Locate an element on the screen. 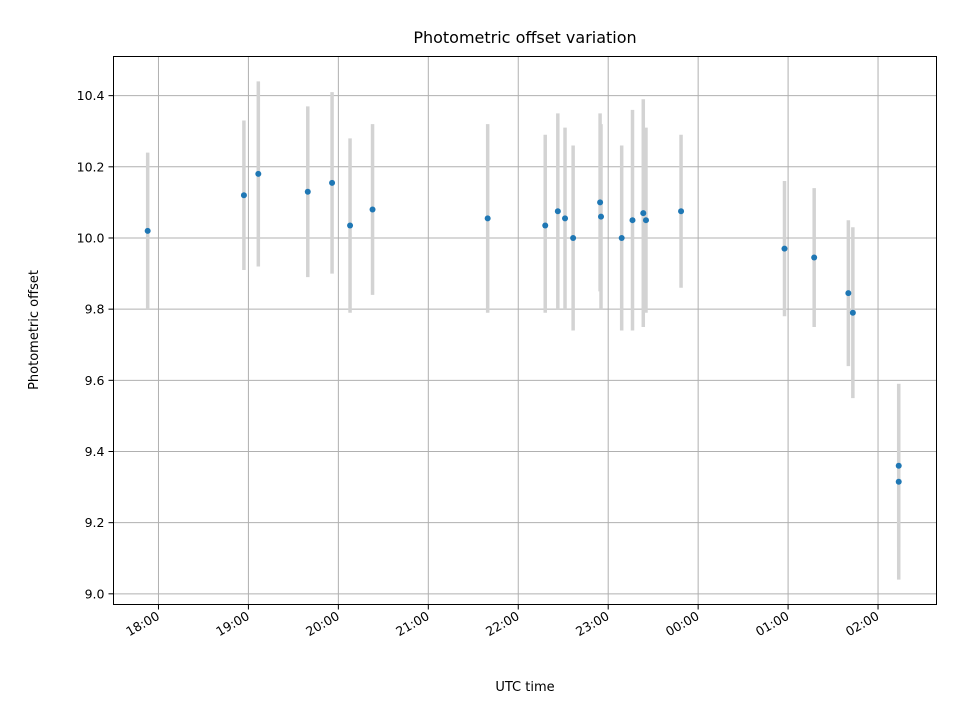 Image resolution: width=960 pixels, height=720 pixels. y-axis-ticks: 9.0 9.2 9.4 9.6 9.8 10.0 10.2 10.4 is located at coordinates (95, 344).